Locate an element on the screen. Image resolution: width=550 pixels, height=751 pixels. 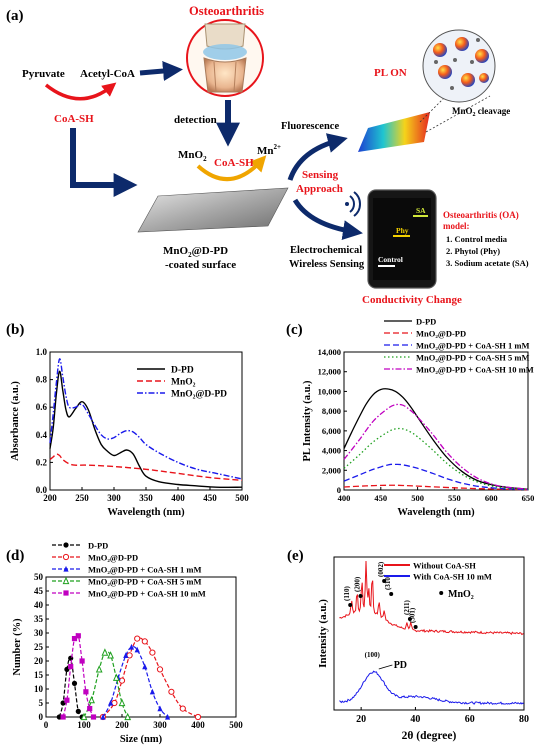
phone-sa-label: SA is located at coordinates (421, 210).